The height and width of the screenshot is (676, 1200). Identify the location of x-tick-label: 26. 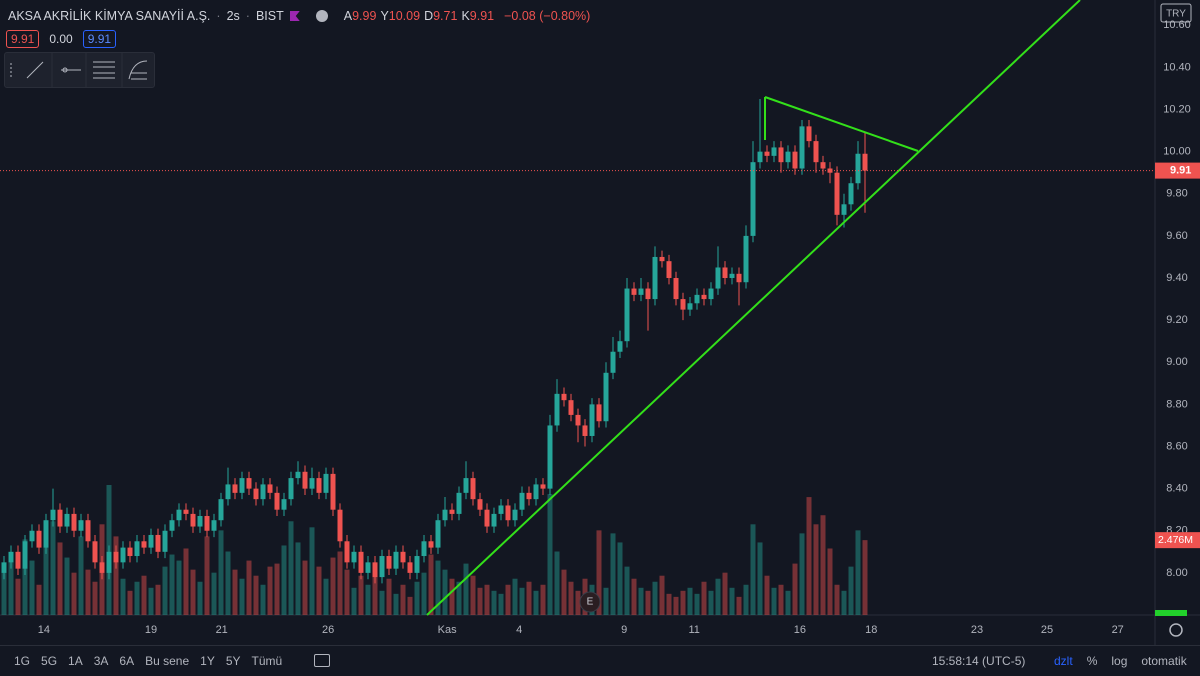
(328, 630).